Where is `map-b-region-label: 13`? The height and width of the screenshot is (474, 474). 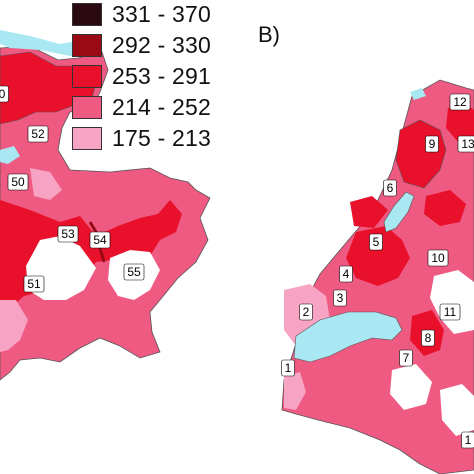
map-b-region-label: 13 is located at coordinates (467, 144).